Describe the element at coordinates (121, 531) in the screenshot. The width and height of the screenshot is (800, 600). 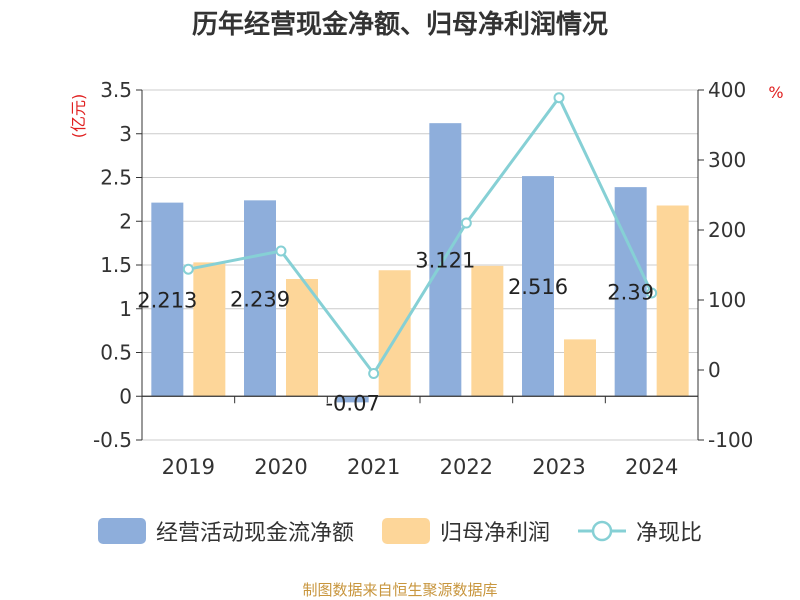
I see `legend-swatch-cashflow` at that location.